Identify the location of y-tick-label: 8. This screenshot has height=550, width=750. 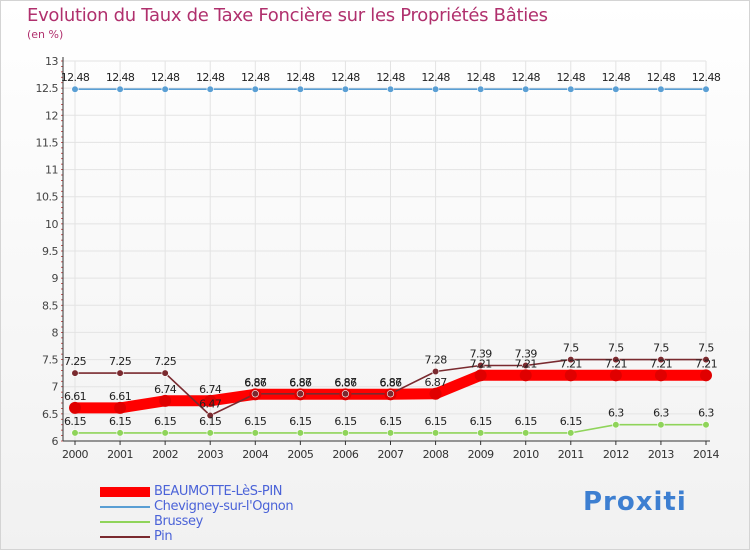
(55, 332).